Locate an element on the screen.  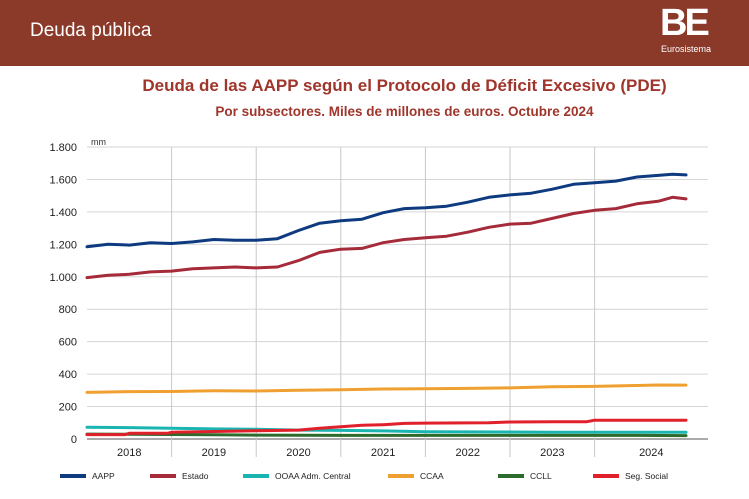
y-tick-label: 400 is located at coordinates (68, 375).